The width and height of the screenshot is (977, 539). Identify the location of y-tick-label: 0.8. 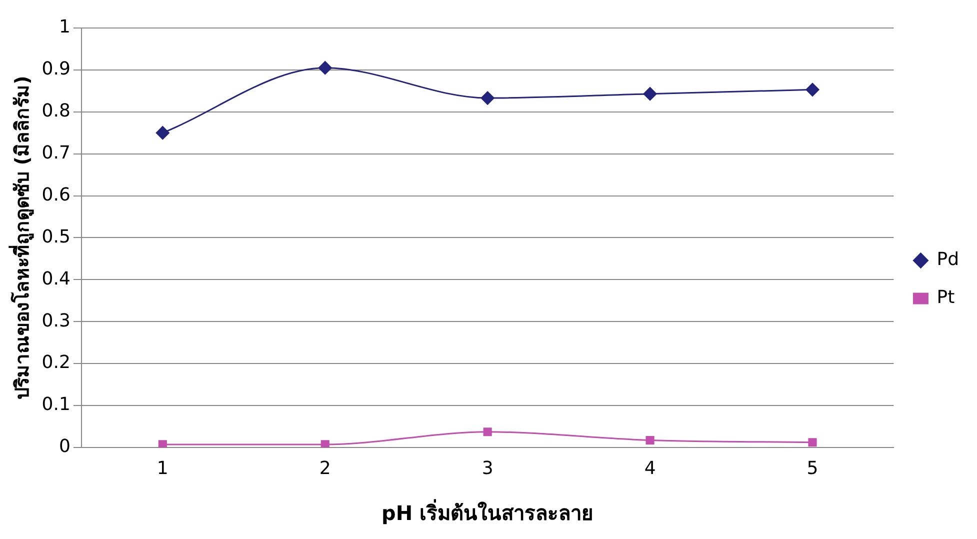
(56, 111).